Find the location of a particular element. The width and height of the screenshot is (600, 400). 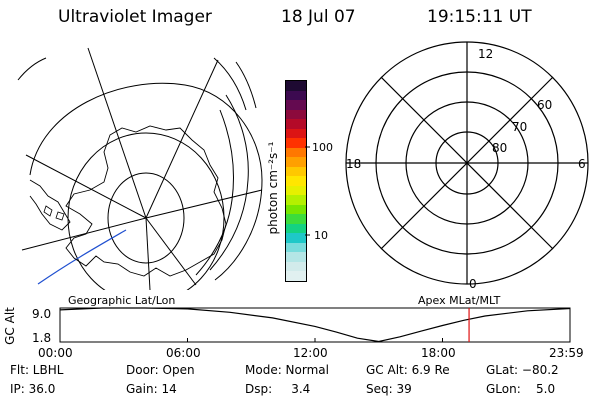

mlt-label-6: 6 is located at coordinates (582, 164).